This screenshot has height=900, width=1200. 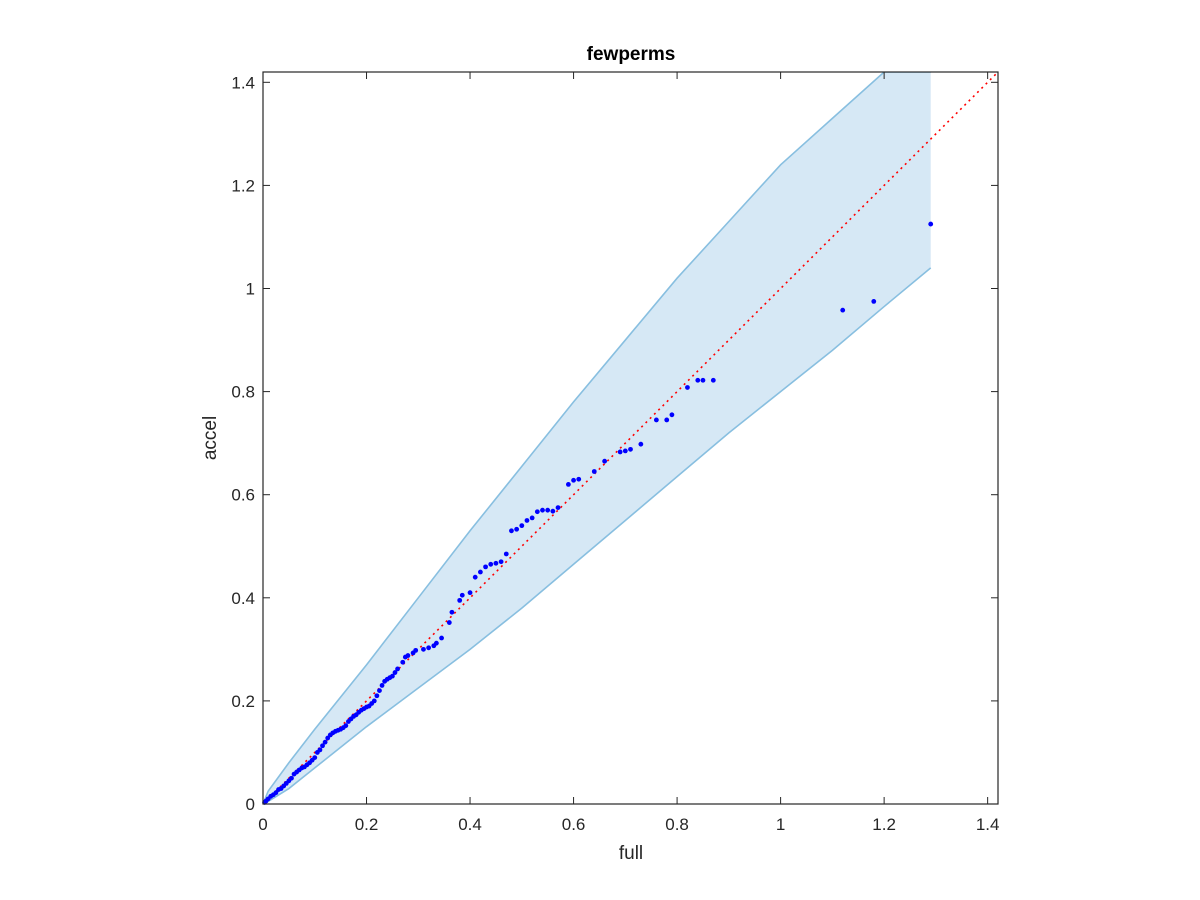 What do you see at coordinates (243, 701) in the screenshot?
I see `y-tick-label: 0.2` at bounding box center [243, 701].